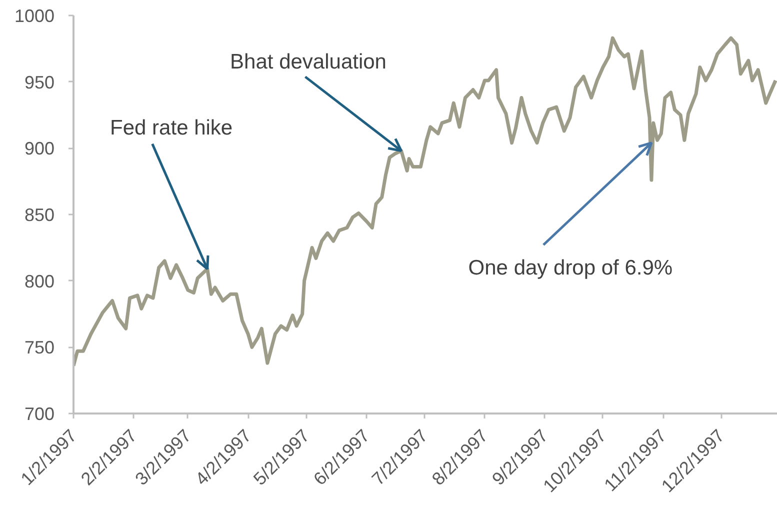 The height and width of the screenshot is (512, 777). What do you see at coordinates (39, 281) in the screenshot?
I see `y-tick-label: 800` at bounding box center [39, 281].